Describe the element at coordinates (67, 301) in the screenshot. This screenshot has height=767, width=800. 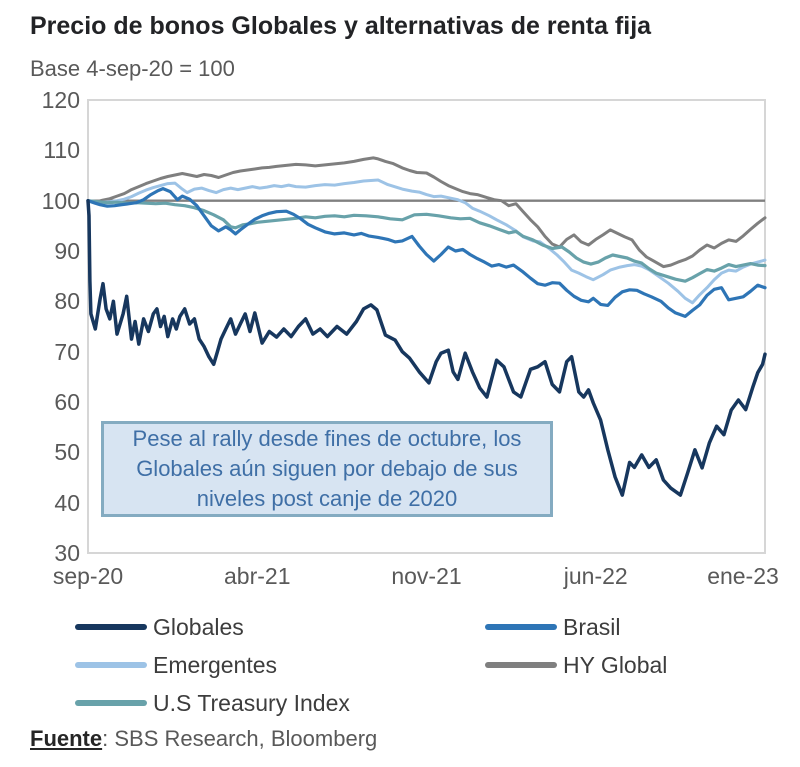
I see `y-tick-label: 80` at that location.